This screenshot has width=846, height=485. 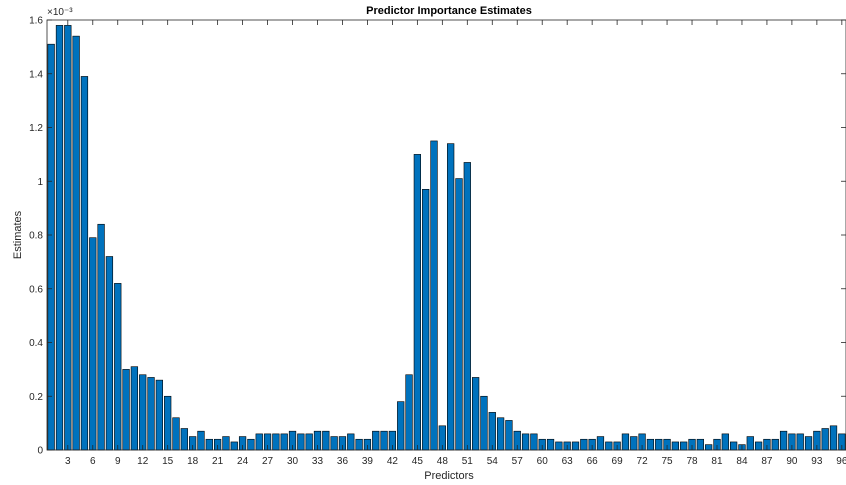 I want to click on x-tick-label-9: 9, so click(x=118, y=461).